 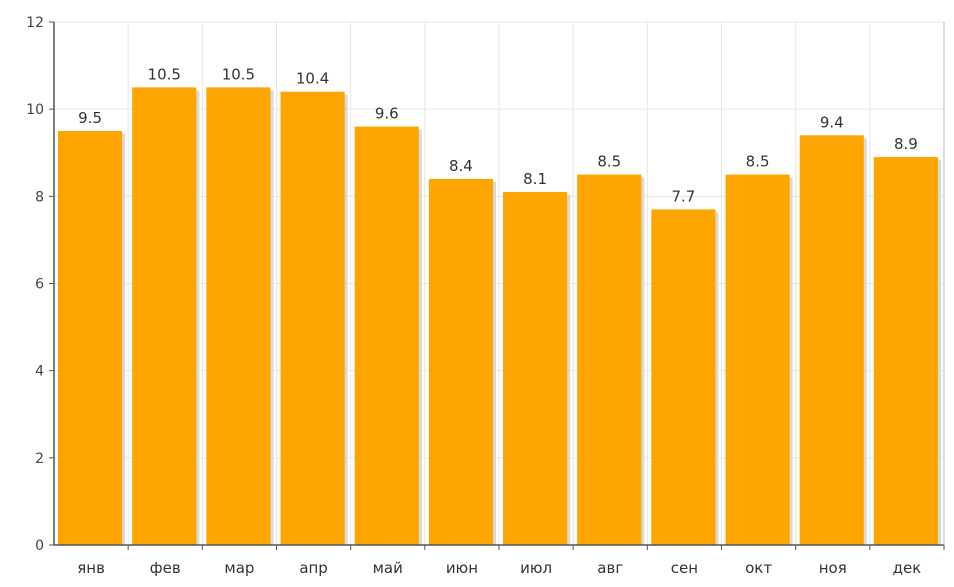 I want to click on y-axis-ticks: 0 2 4 6 8 10 12, so click(x=40, y=284).